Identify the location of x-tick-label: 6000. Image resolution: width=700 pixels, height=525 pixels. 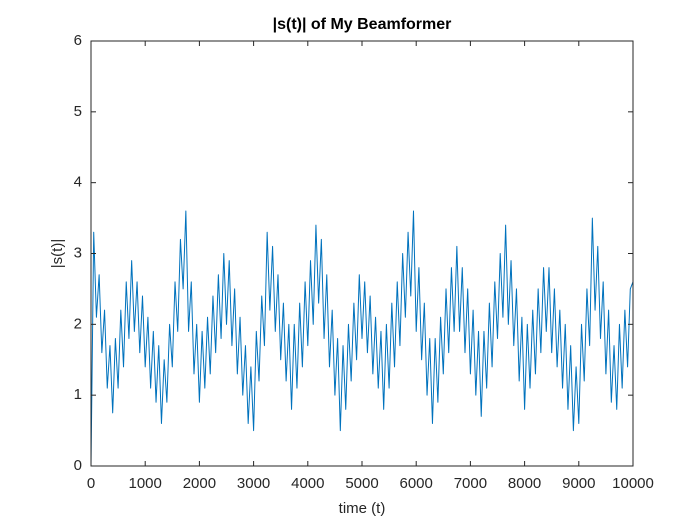
(416, 483).